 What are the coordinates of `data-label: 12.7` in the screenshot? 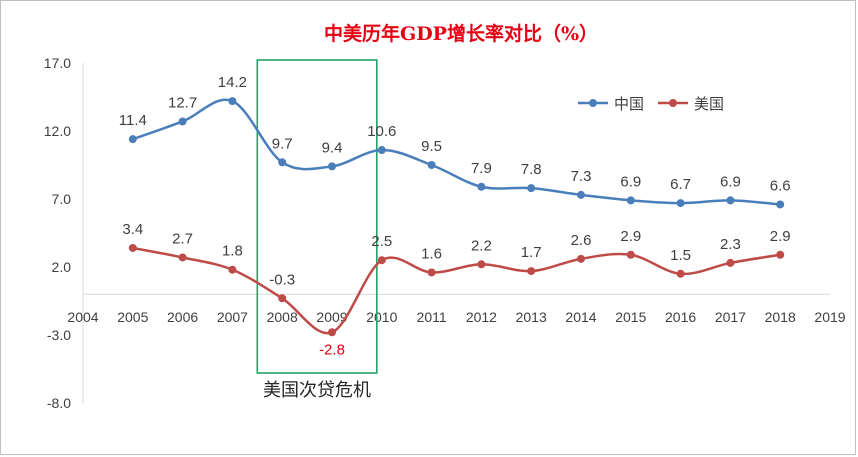 It's located at (182, 102).